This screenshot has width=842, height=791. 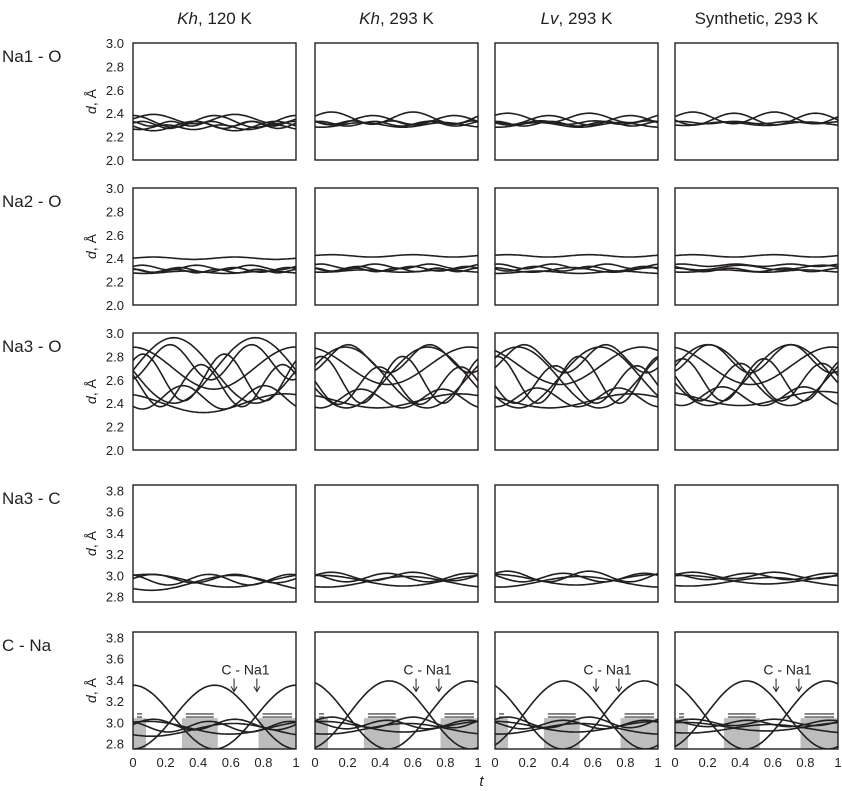 I want to click on y-tick-label: 2.0, so click(x=115, y=450).